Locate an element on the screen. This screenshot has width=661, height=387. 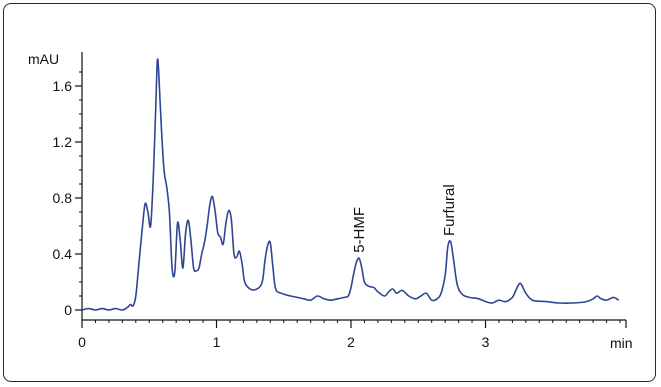
x-tick-label: 2 is located at coordinates (351, 342).